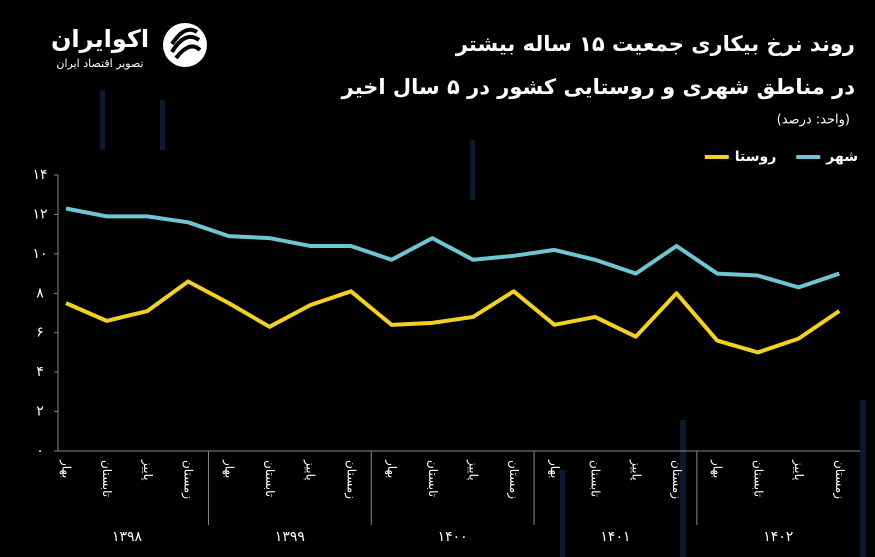  I want to click on legend-label: روستا, so click(756, 157).